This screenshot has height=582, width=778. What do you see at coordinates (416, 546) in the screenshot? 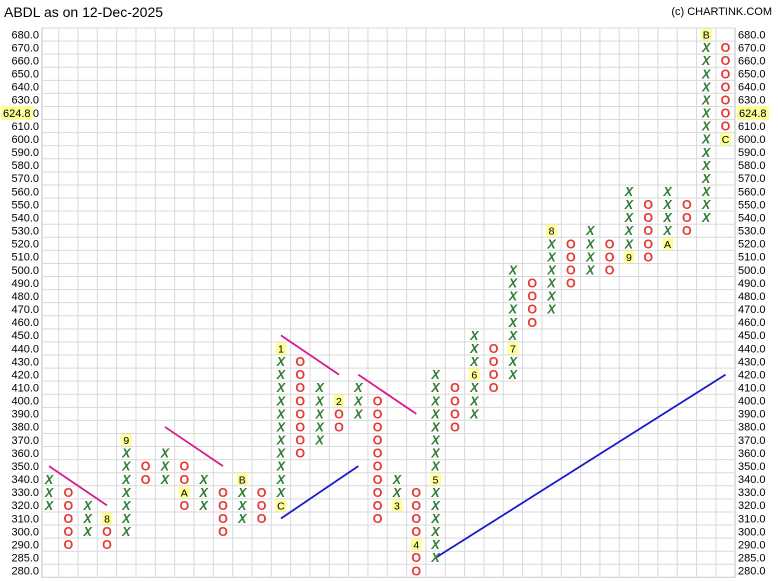
I see `month-marker: 4` at bounding box center [416, 546].